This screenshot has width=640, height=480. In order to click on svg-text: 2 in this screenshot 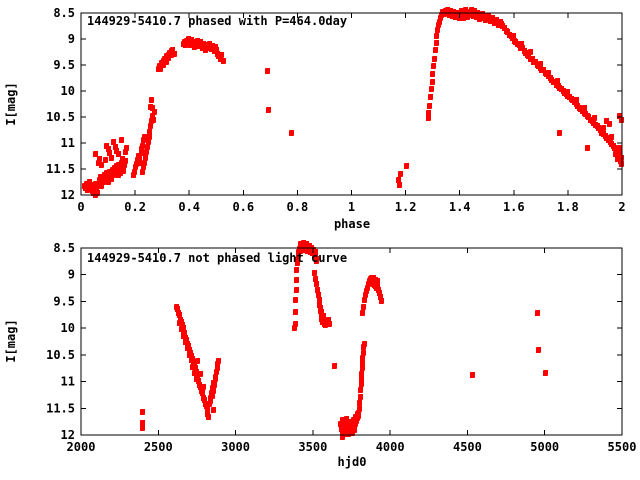, I will do `click(621, 207)`.